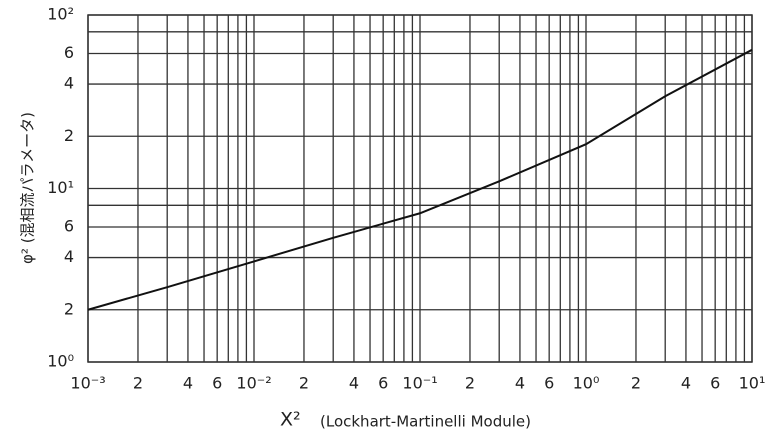 The width and height of the screenshot is (768, 441). Describe the element at coordinates (752, 383) in the screenshot. I see `x-tick-label: 10¹` at that location.